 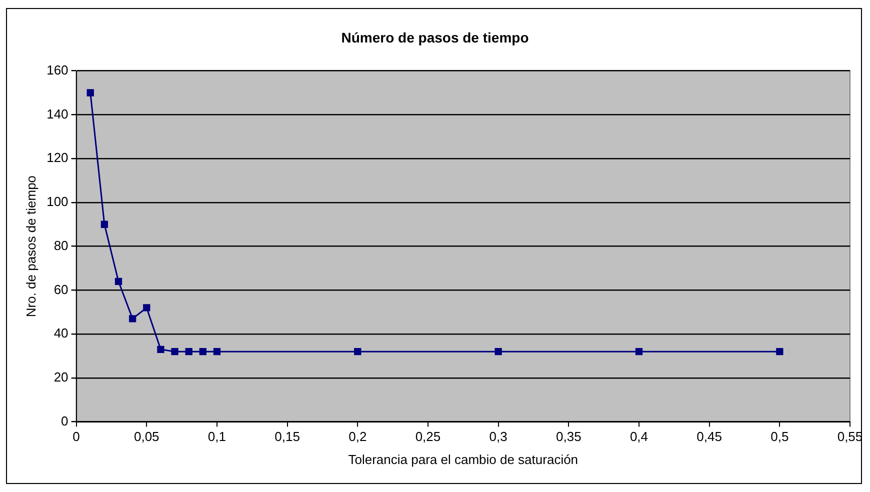 What do you see at coordinates (639, 436) in the screenshot?
I see `x-tick-label: 0,4` at bounding box center [639, 436].